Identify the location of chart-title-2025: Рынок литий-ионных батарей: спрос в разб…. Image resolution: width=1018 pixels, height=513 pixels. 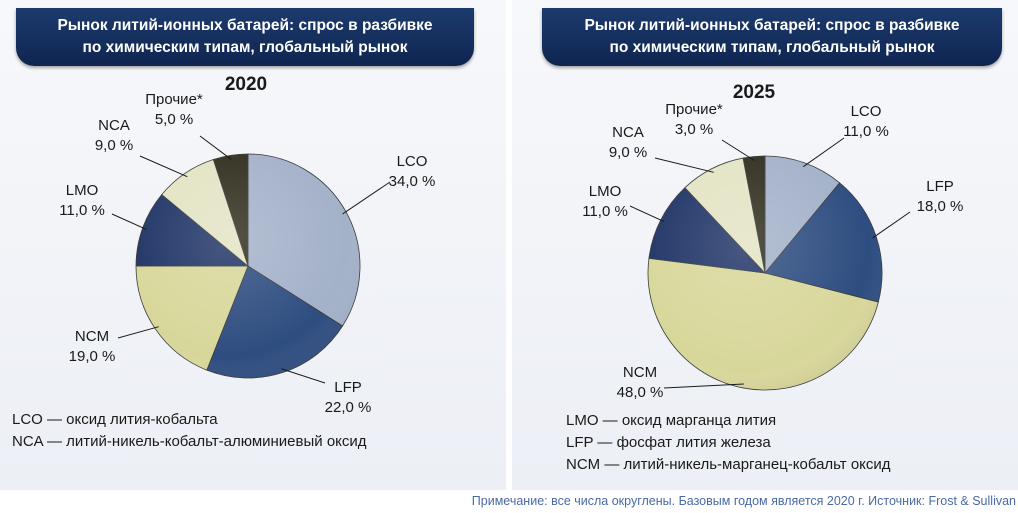
(772, 37).